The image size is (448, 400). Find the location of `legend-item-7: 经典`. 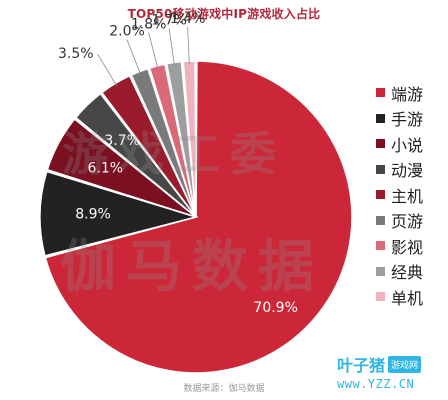

legend-item-7: 经典 is located at coordinates (411, 272).